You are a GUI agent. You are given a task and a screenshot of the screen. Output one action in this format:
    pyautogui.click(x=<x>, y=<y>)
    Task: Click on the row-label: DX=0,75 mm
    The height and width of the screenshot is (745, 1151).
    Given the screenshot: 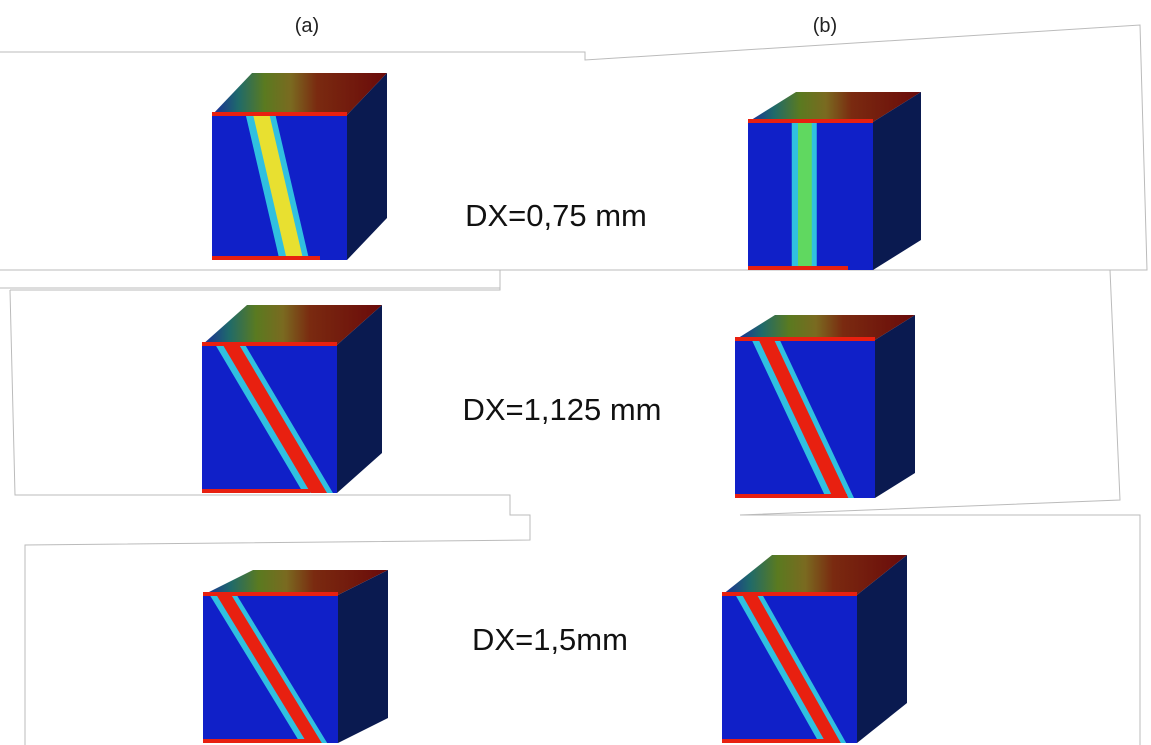 What is the action you would take?
    pyautogui.click(x=556, y=215)
    